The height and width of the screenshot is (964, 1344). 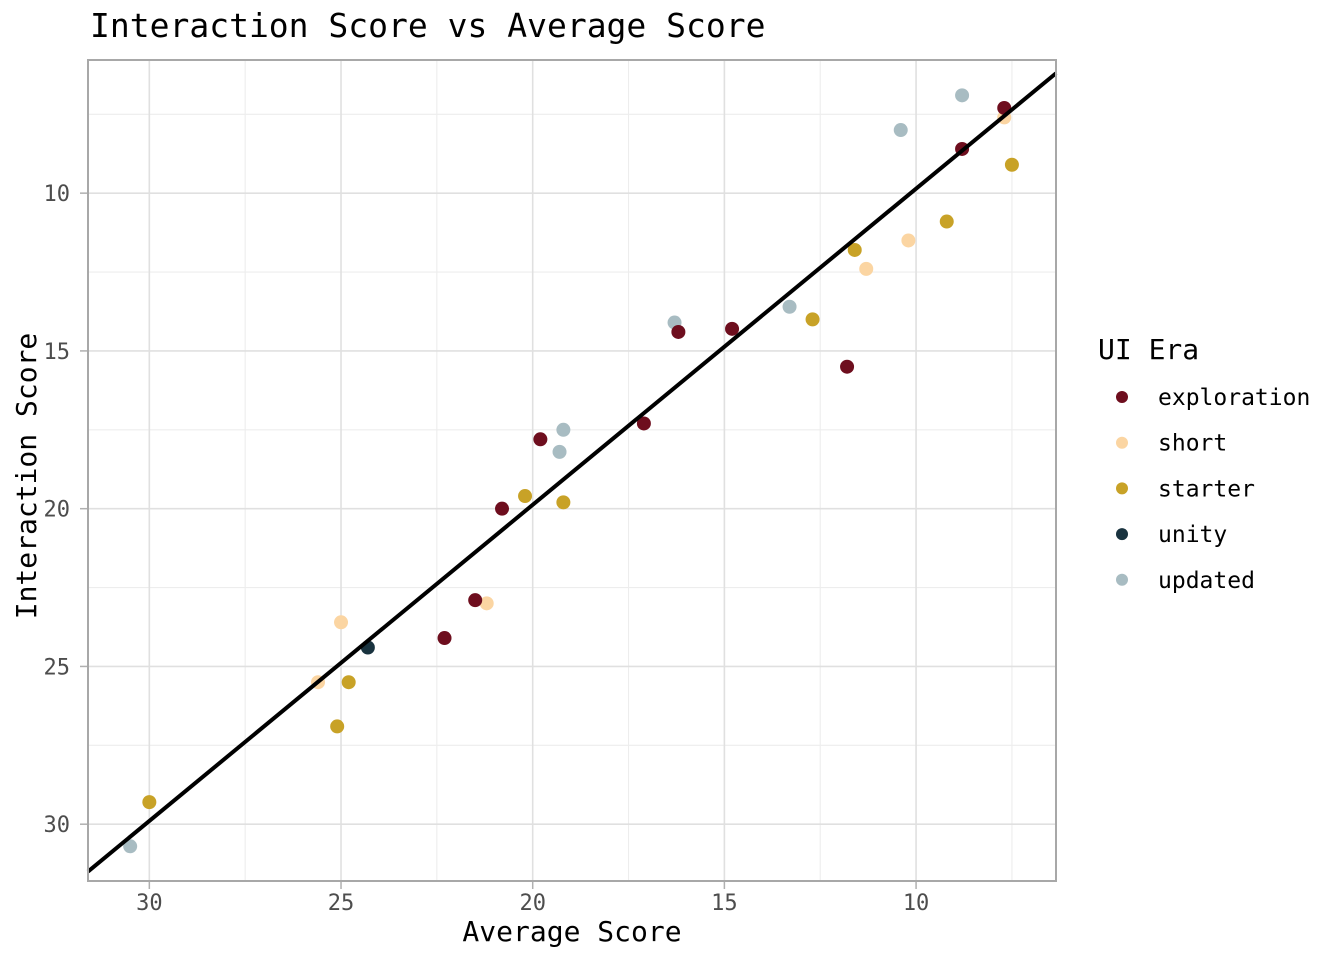 I want to click on legend-title: UI Era, so click(x=1148, y=349).